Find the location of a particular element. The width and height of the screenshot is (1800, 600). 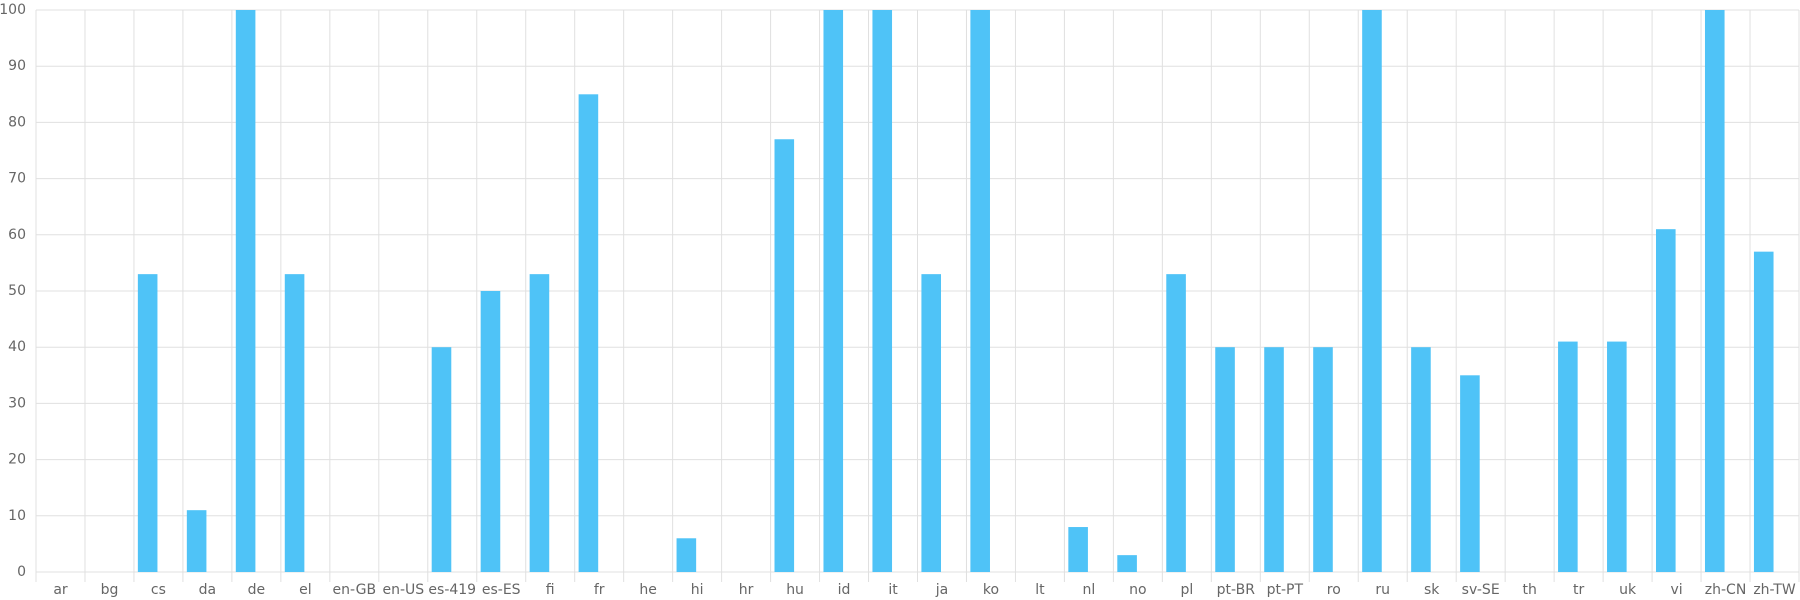

x-tick-label: zh-TW is located at coordinates (1774, 590).